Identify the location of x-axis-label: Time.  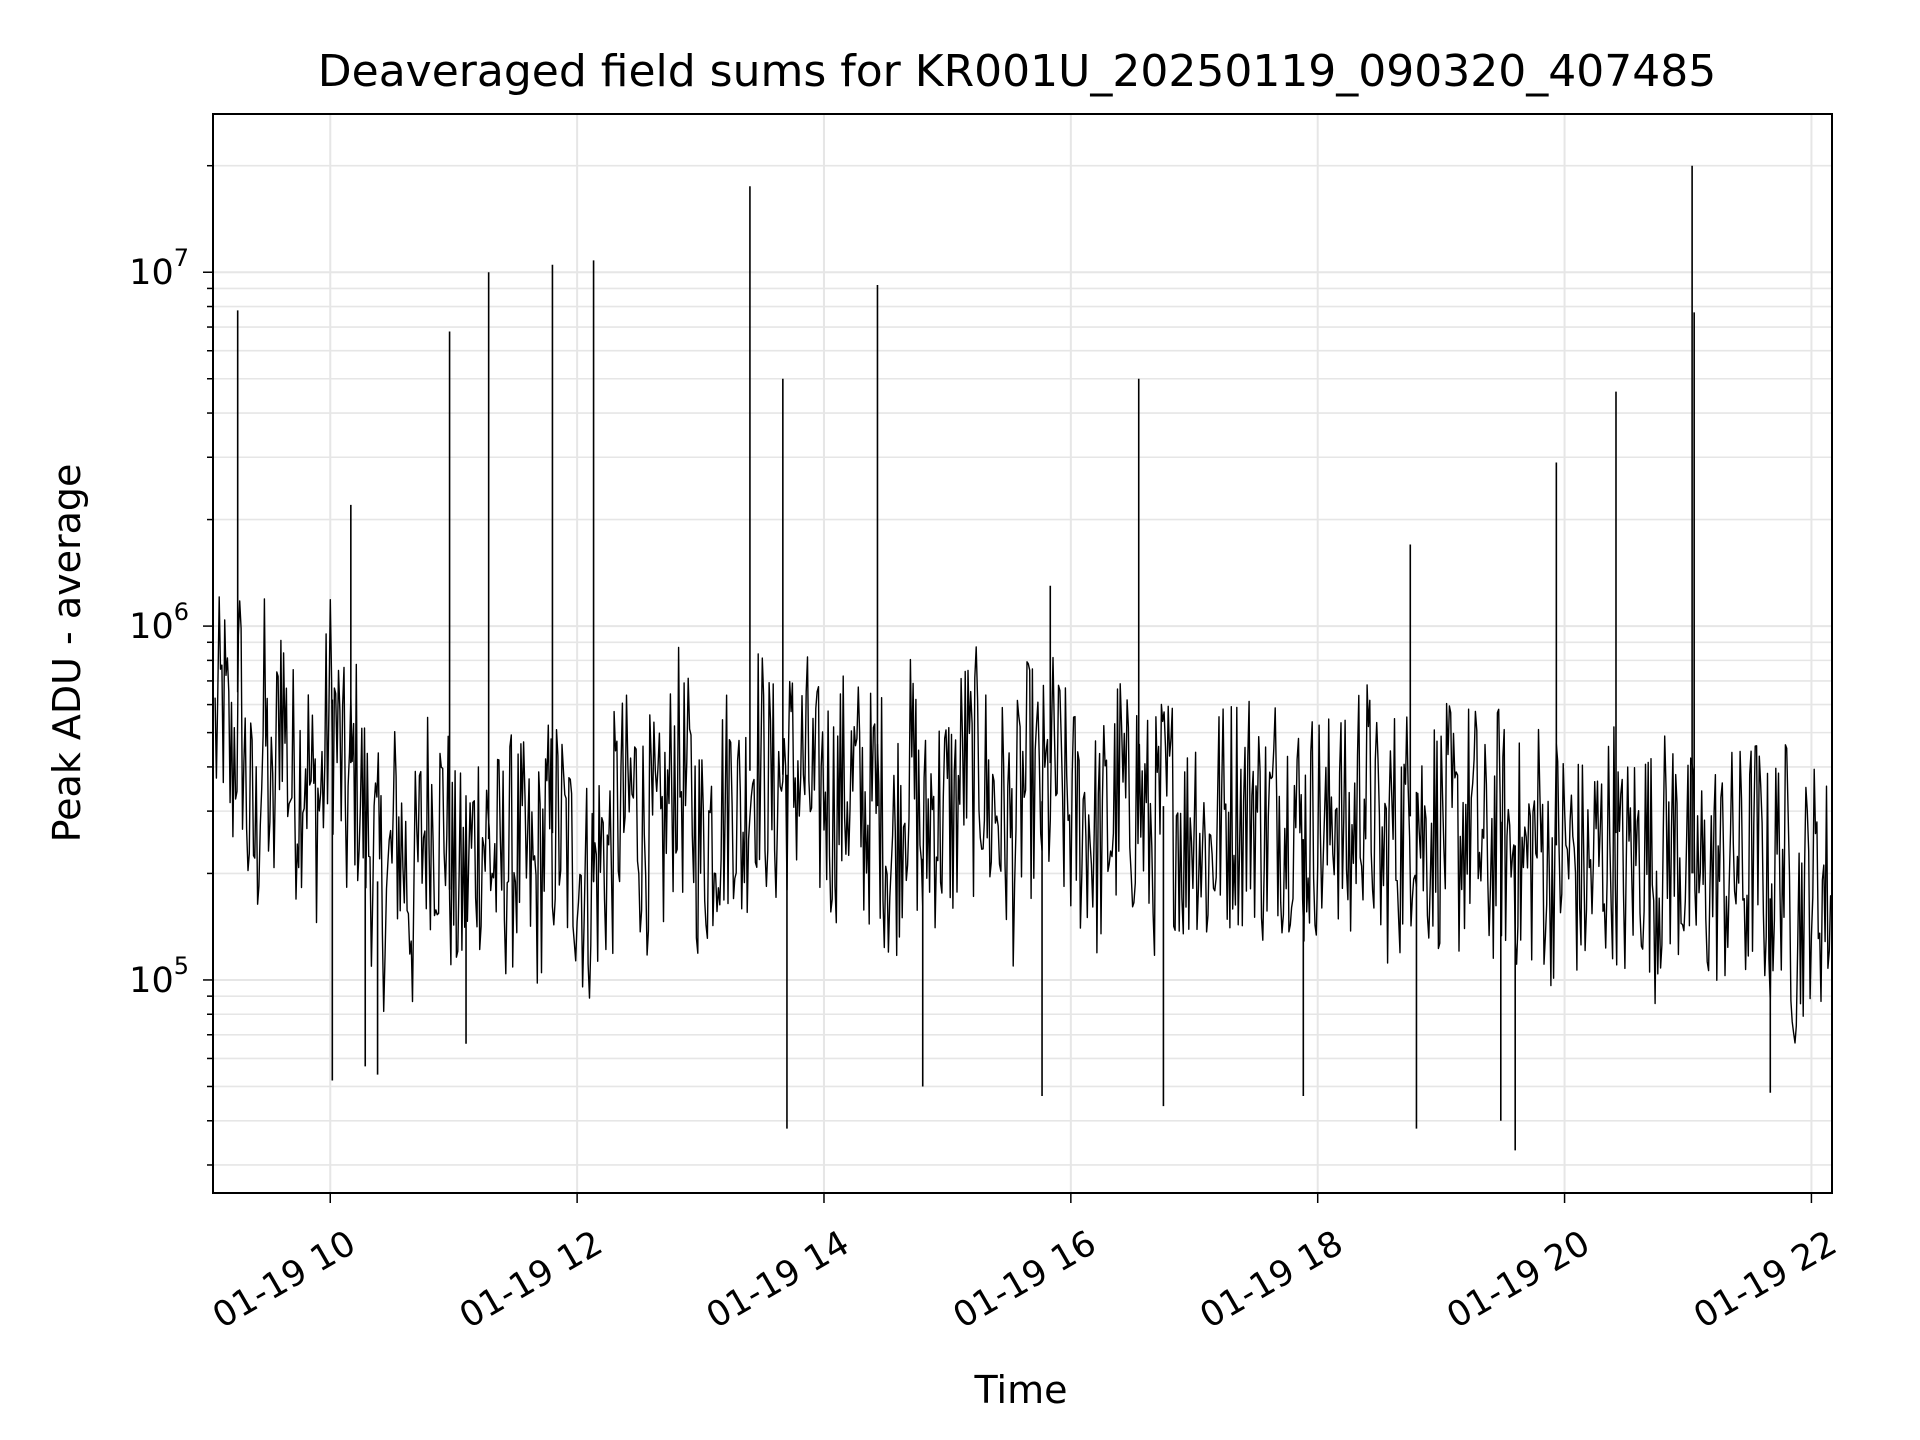
(1021, 1390).